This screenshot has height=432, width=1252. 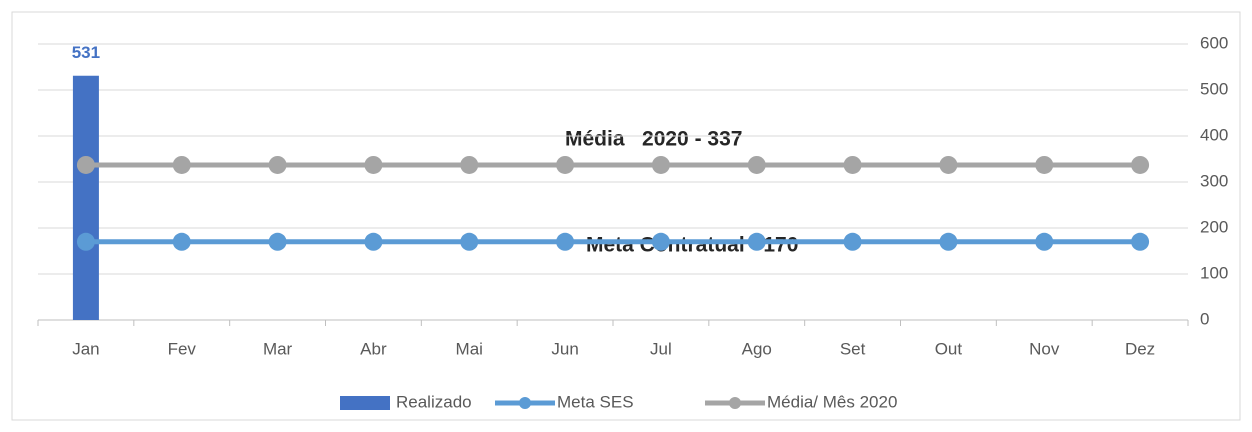 I want to click on legend-label: Meta SES, so click(x=595, y=401).